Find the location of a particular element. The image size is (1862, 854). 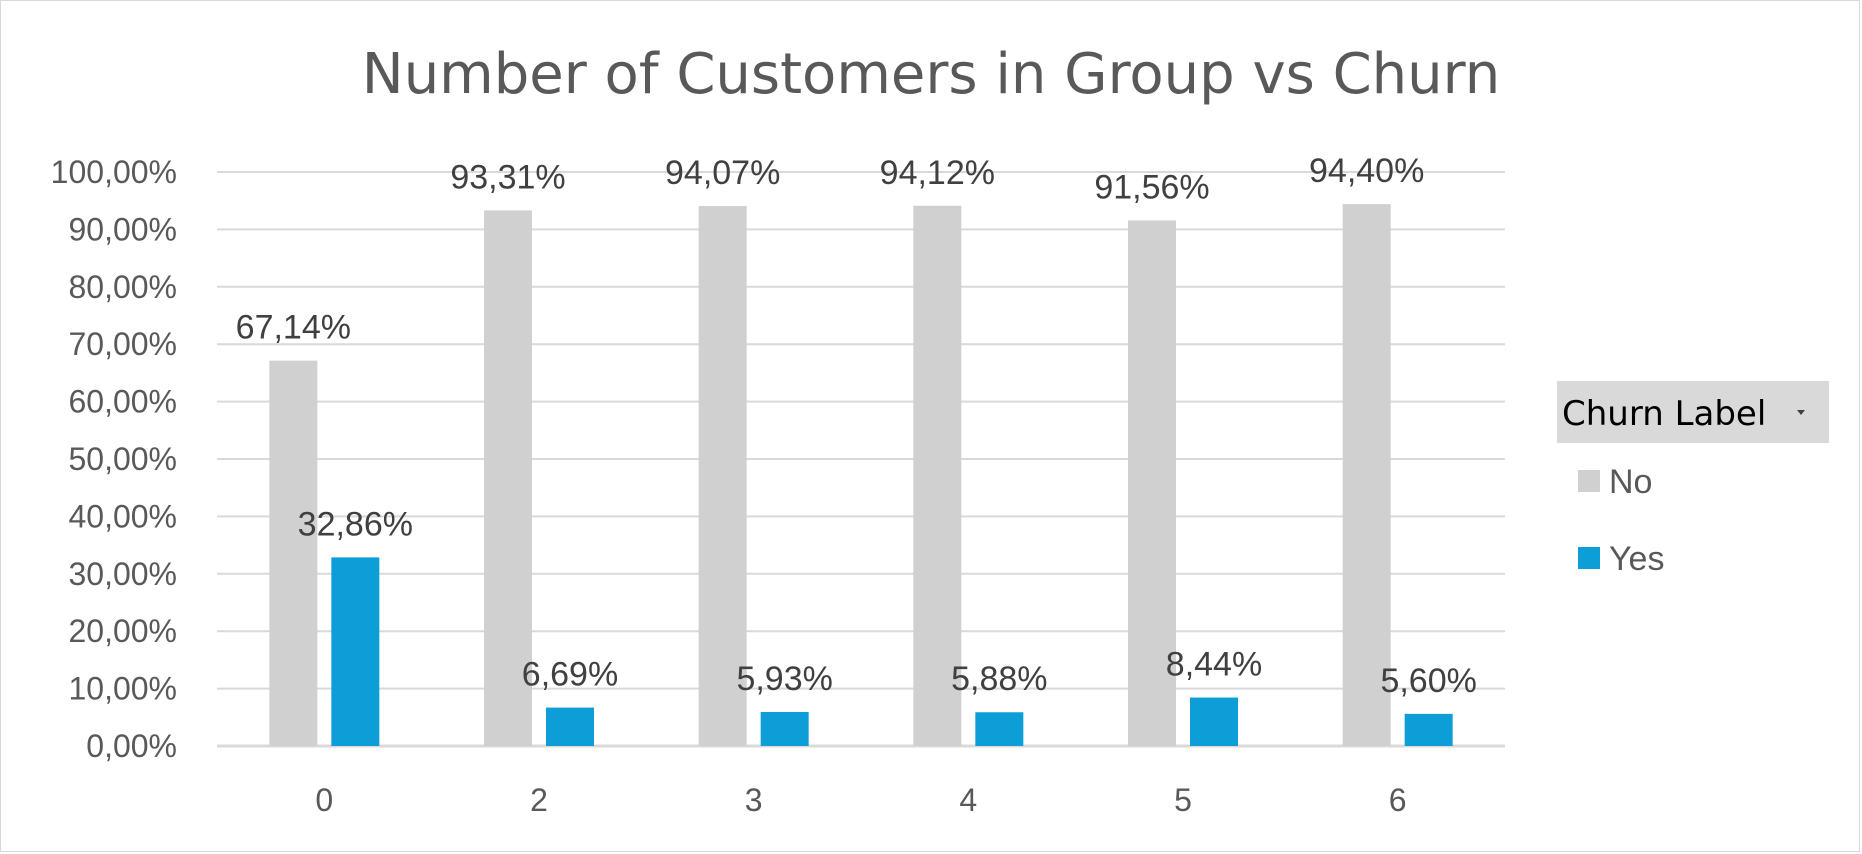

x-tick-label: 2 is located at coordinates (539, 800).